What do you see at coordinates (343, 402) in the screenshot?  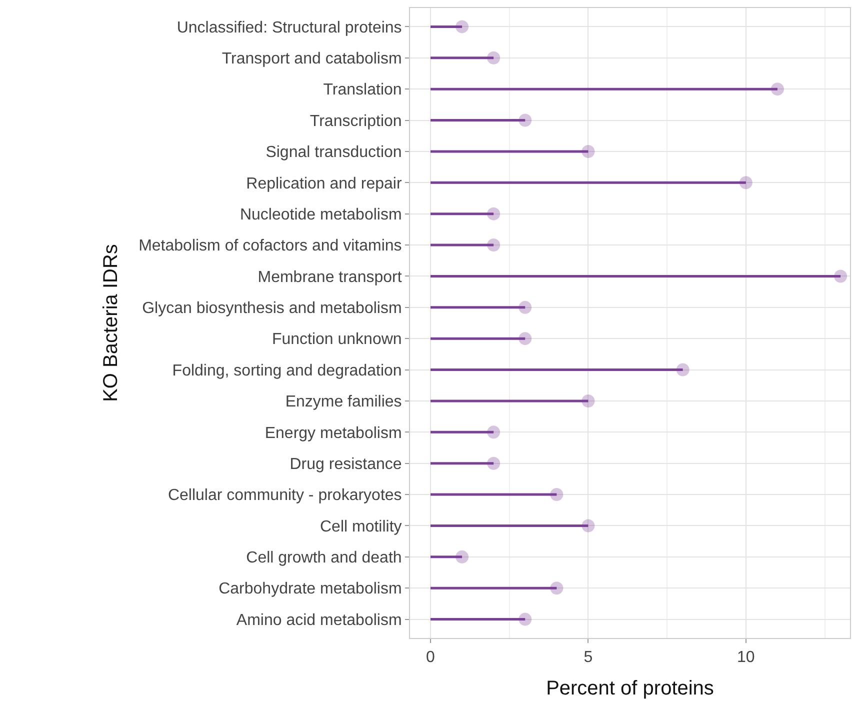 I see `y-tick-label: Enzyme families` at bounding box center [343, 402].